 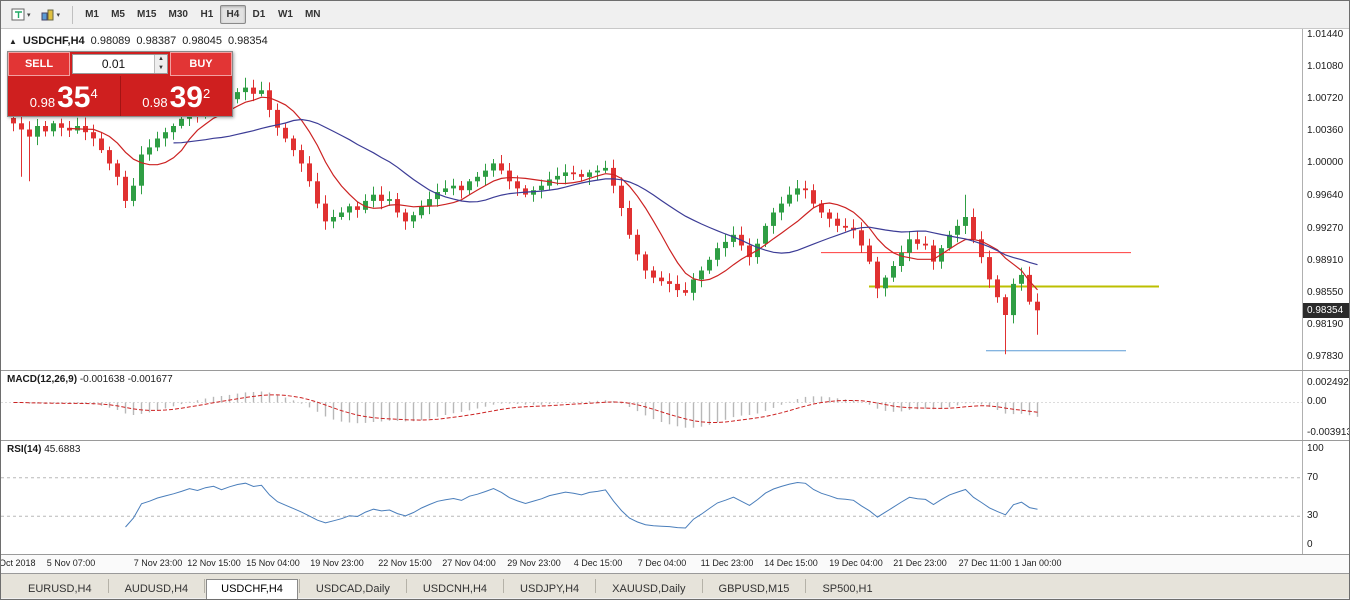 What do you see at coordinates (791, 563) in the screenshot?
I see `time-tick: 14 Dec 15:00` at bounding box center [791, 563].